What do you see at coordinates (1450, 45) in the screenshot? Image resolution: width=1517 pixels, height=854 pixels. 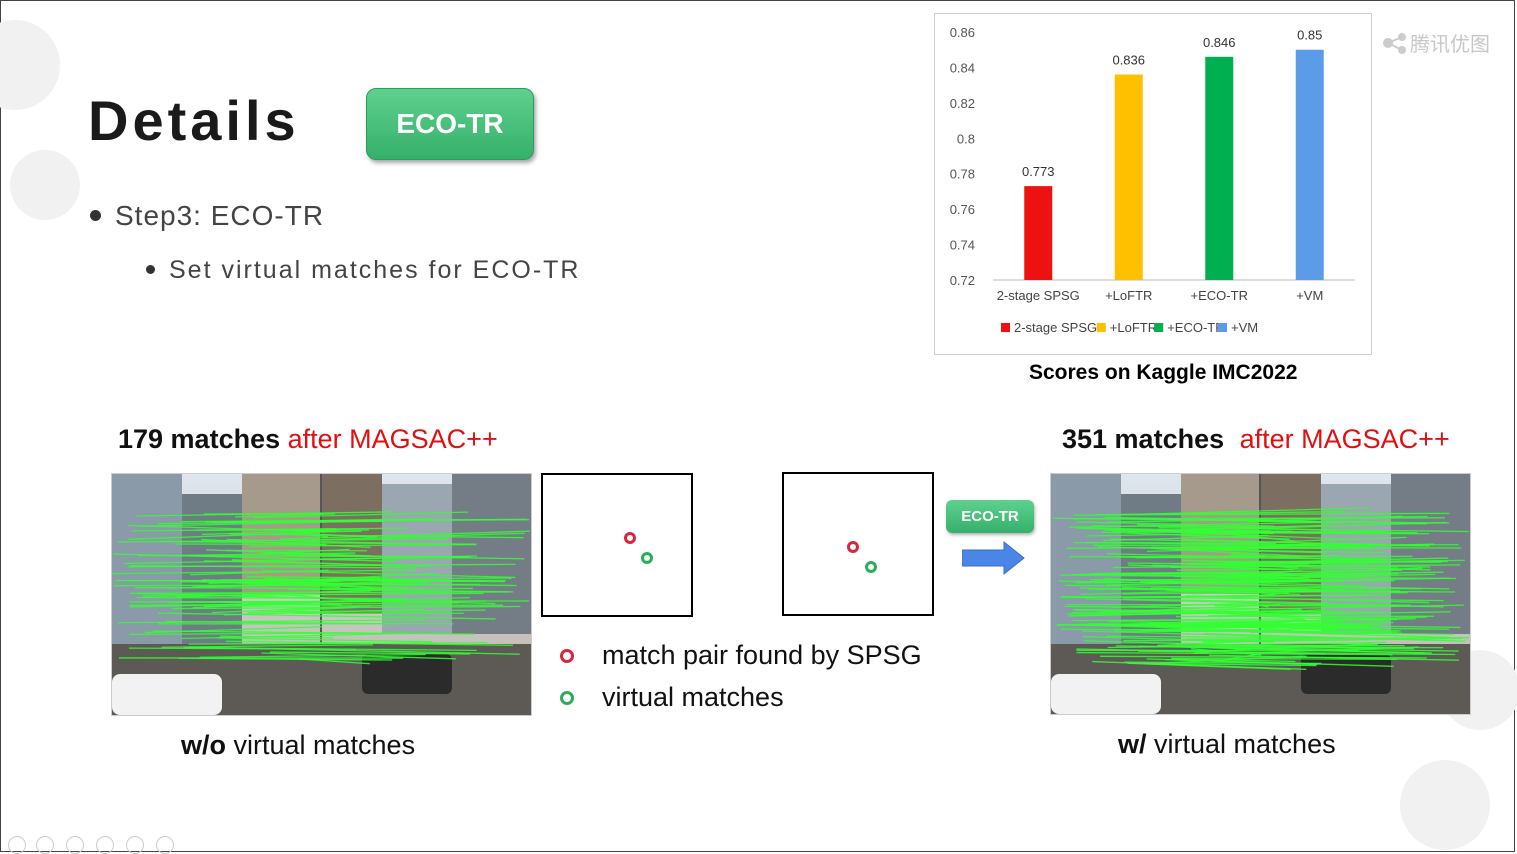 I see `watermark-text: 腾讯优图` at bounding box center [1450, 45].